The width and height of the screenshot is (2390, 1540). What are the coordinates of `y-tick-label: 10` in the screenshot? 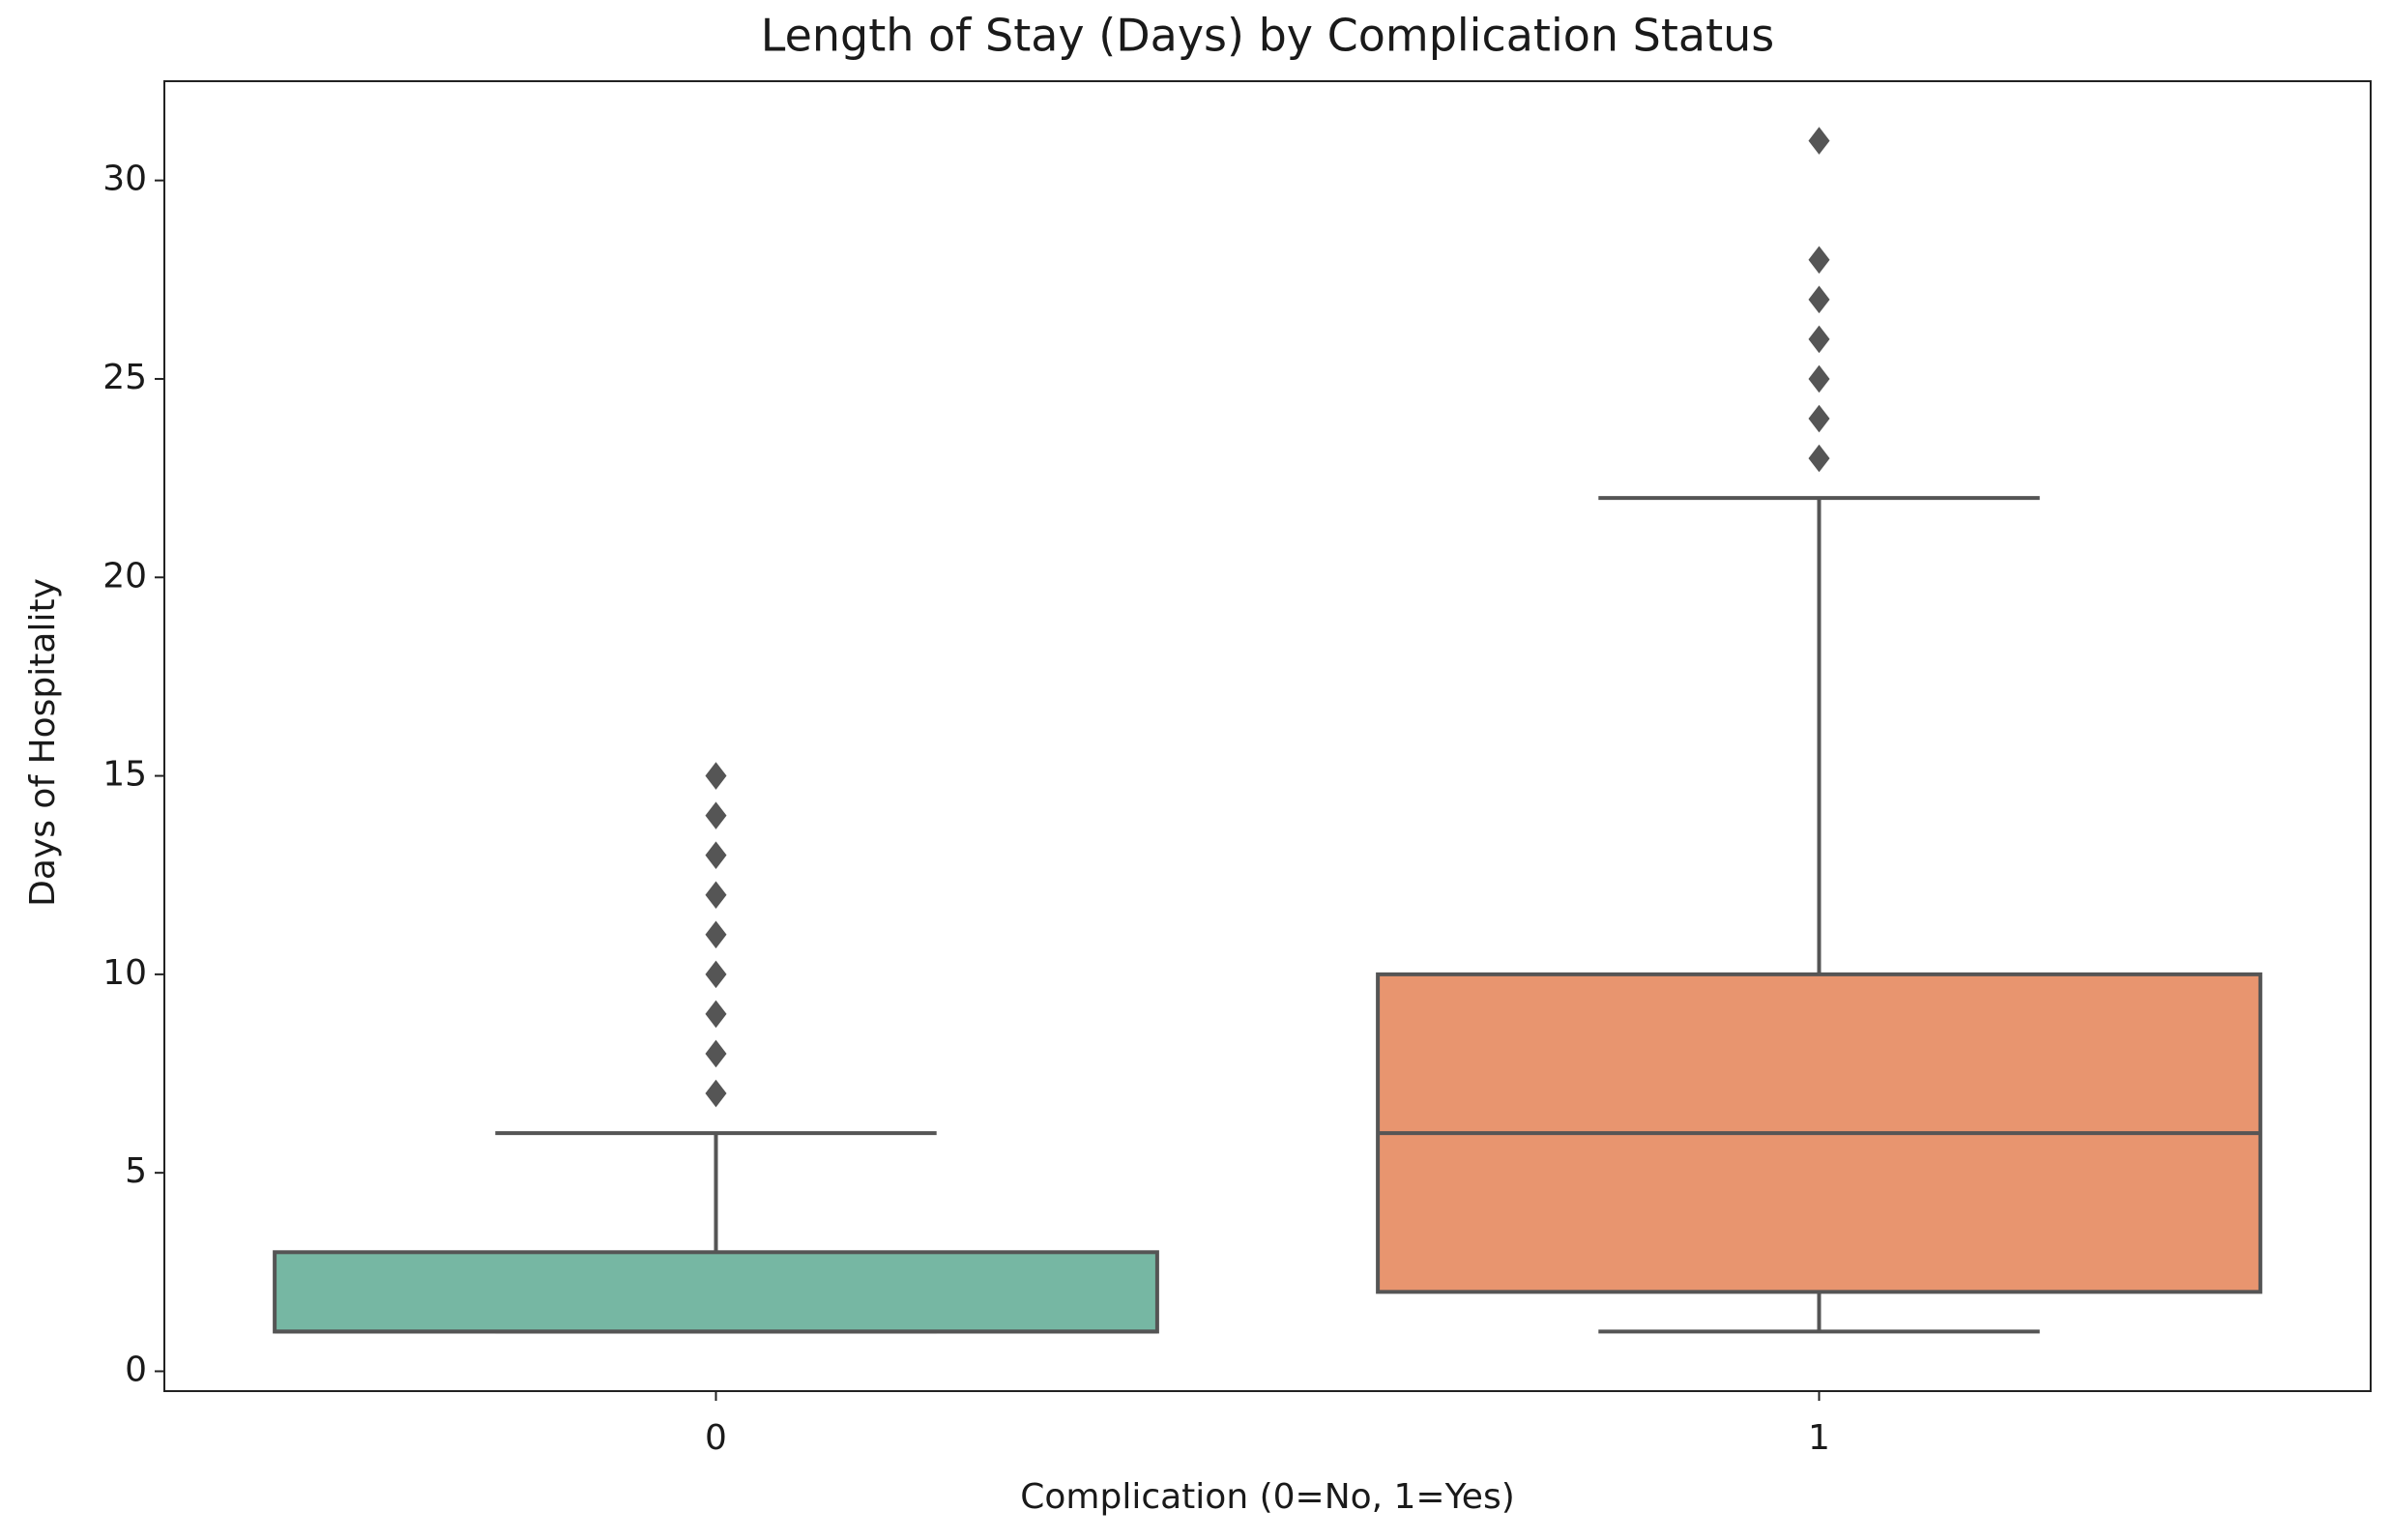 It's located at (124, 973).